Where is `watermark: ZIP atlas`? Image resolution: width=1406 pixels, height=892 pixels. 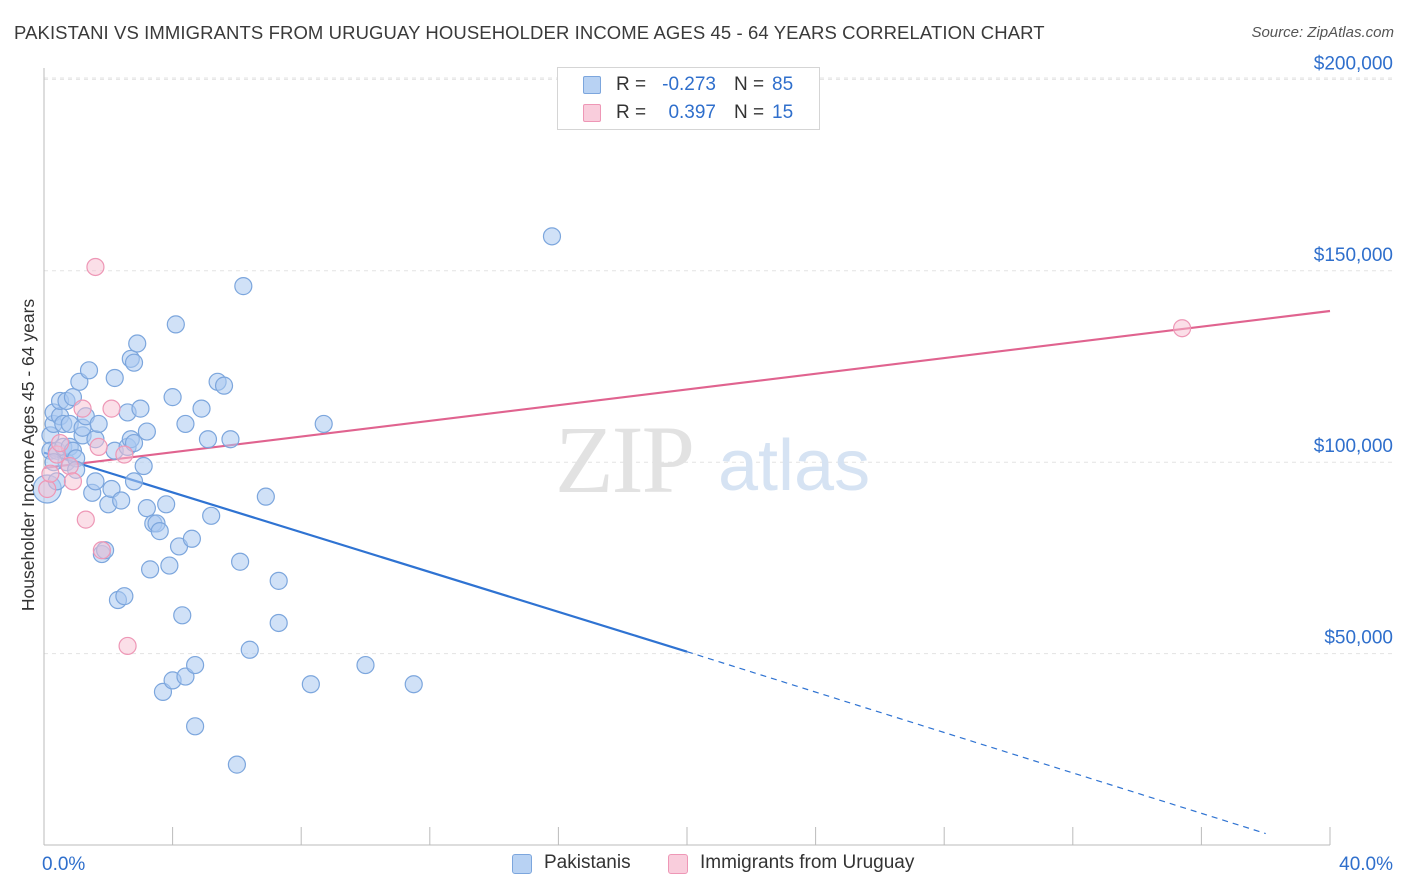 watermark: ZIP atlas is located at coordinates (712, 459).